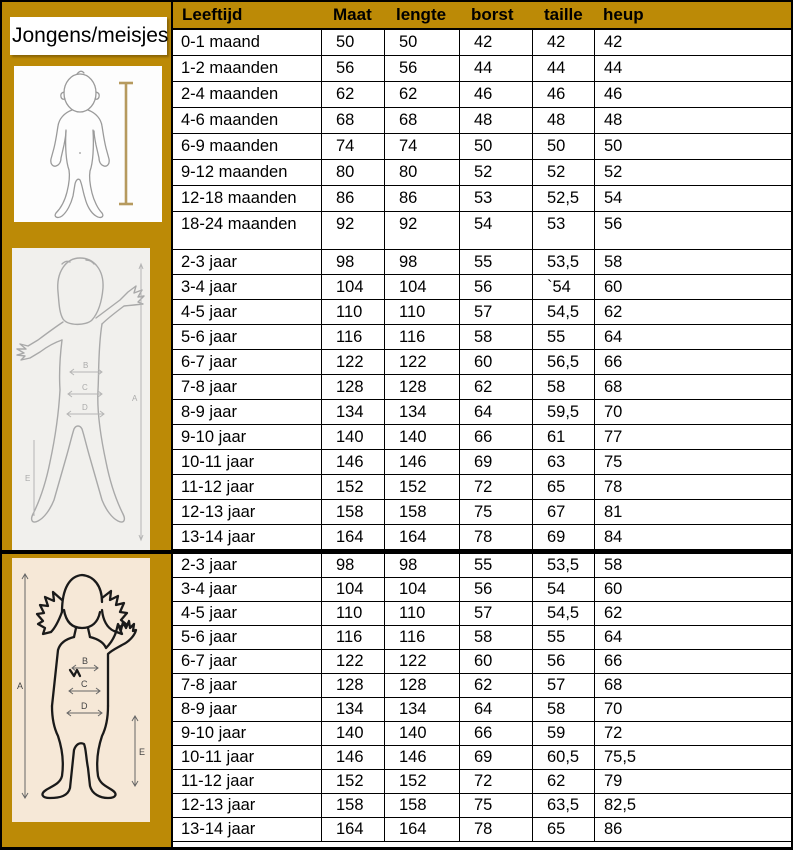 The height and width of the screenshot is (852, 793). What do you see at coordinates (613, 94) in the screenshot?
I see `cell-heup: 46` at bounding box center [613, 94].